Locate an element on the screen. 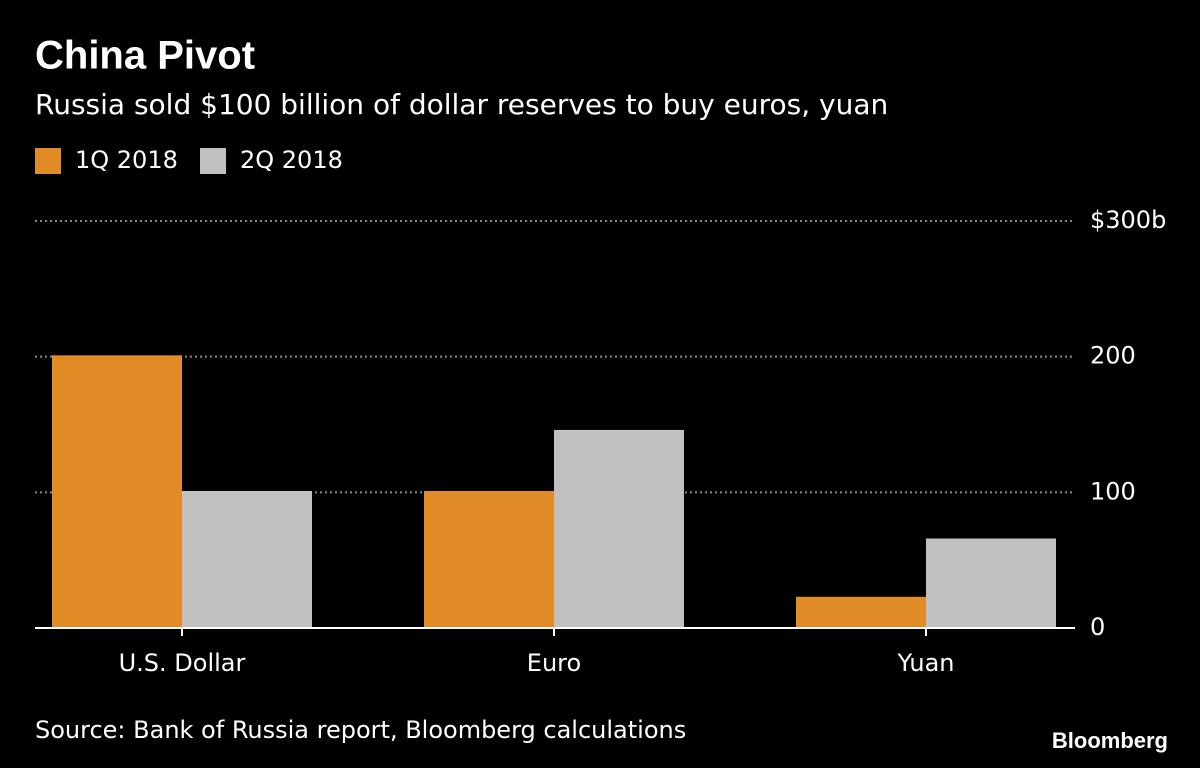 This screenshot has width=1200, height=768. x-tick-label: Euro is located at coordinates (554, 663).